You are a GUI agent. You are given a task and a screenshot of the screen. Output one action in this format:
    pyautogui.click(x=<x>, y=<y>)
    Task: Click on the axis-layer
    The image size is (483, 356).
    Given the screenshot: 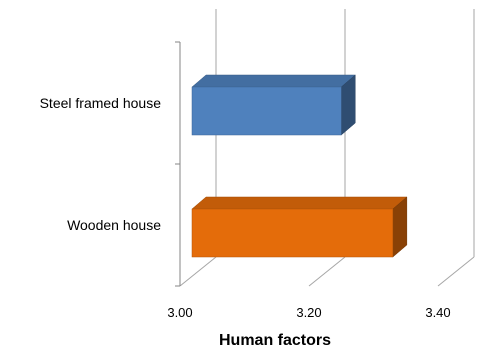 What is the action you would take?
    pyautogui.click(x=178, y=164)
    